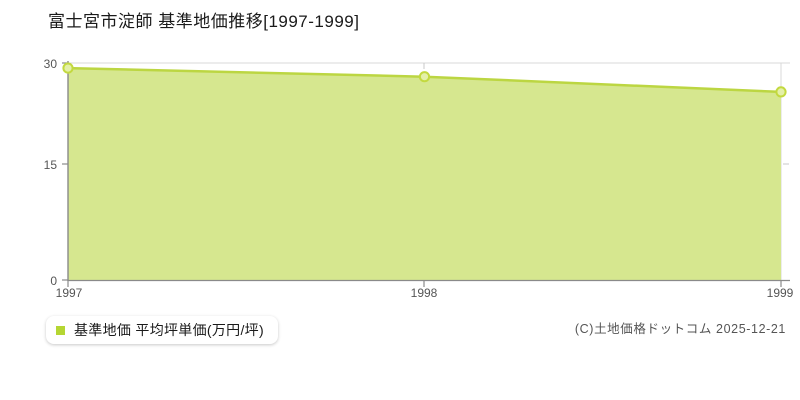 The width and height of the screenshot is (800, 400). Describe the element at coordinates (204, 21) in the screenshot. I see `chart-title: 富士宮市淀師 基準地価推移[1997-1999]` at that location.